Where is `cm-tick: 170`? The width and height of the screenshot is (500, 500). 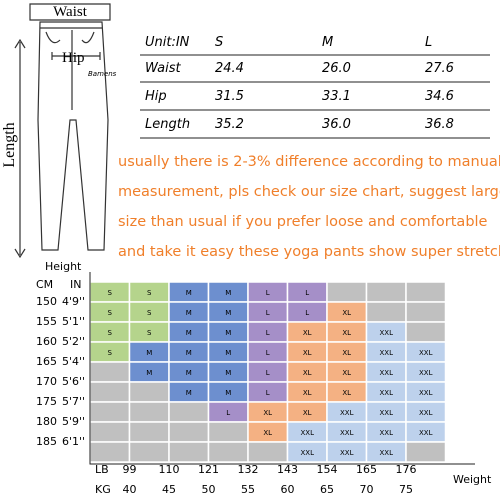 cm-tick: 170 is located at coordinates (46, 381).